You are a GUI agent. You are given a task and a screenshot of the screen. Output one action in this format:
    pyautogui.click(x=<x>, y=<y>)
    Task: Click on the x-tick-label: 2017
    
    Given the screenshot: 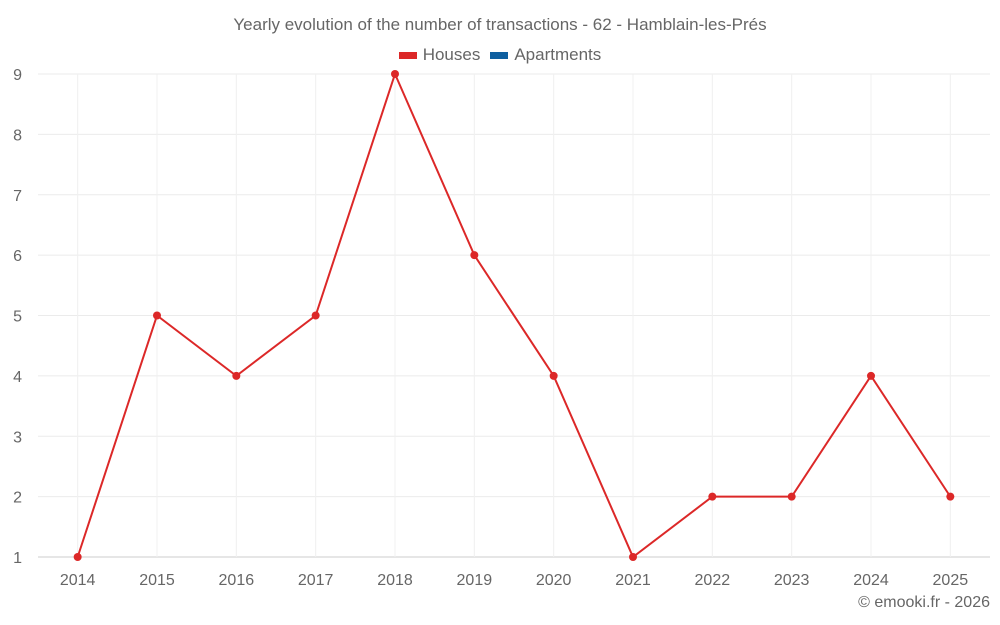 What is the action you would take?
    pyautogui.click(x=316, y=580)
    